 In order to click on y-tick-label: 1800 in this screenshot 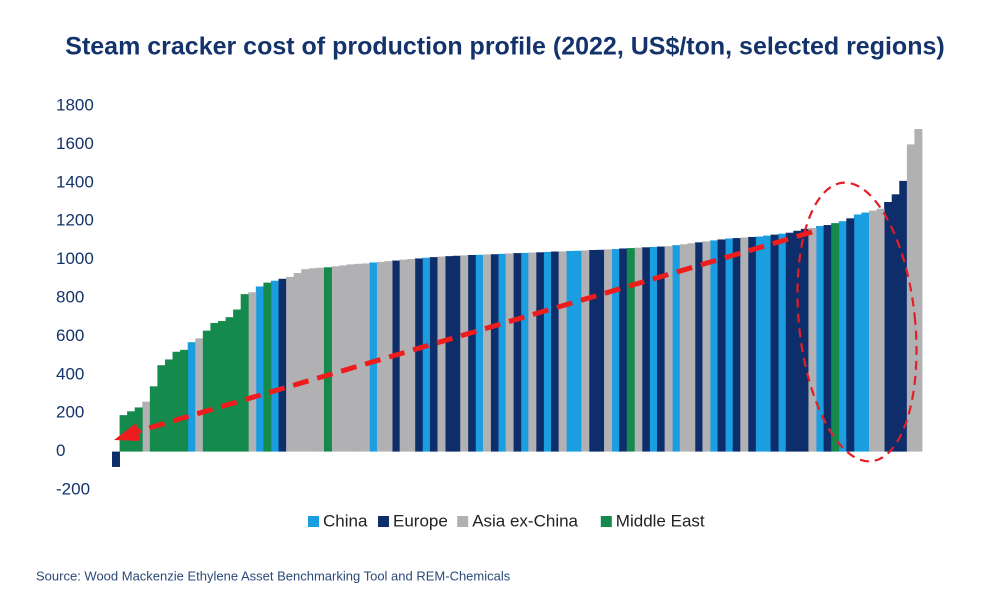, I will do `click(75, 104)`.